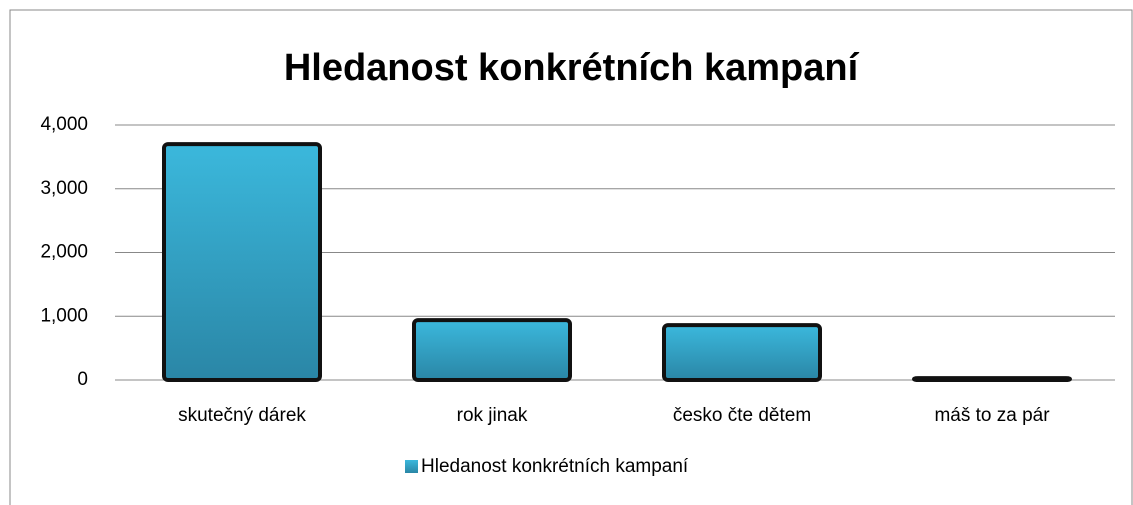 The image size is (1133, 505). What do you see at coordinates (992, 415) in the screenshot?
I see `x-tick-label: máš to za pár` at bounding box center [992, 415].